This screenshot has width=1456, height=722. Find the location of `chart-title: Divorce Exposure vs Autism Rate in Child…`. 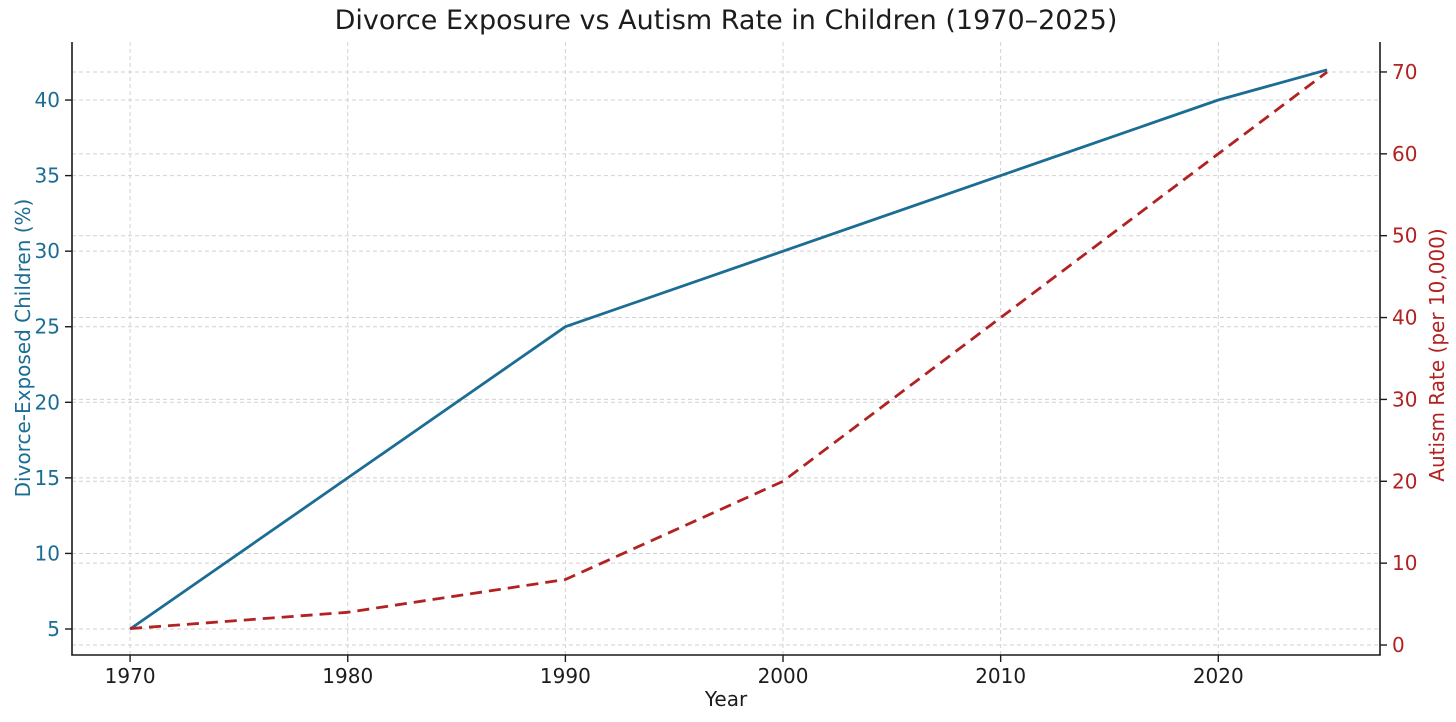

chart-title: Divorce Exposure vs Autism Rate in Child… is located at coordinates (726, 20).